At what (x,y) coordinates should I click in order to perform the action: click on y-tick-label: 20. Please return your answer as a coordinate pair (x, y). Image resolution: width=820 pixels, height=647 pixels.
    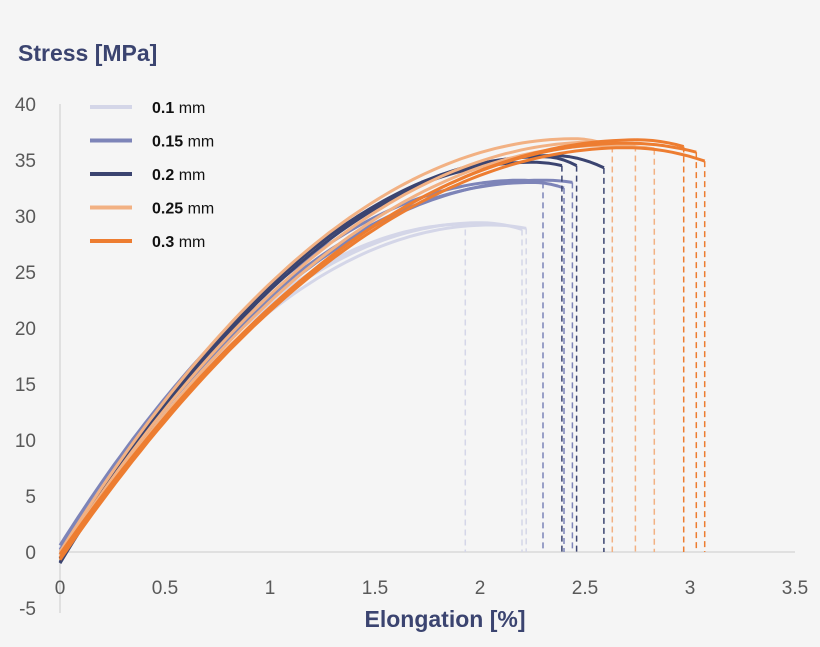
    Looking at the image, I should click on (25, 329).